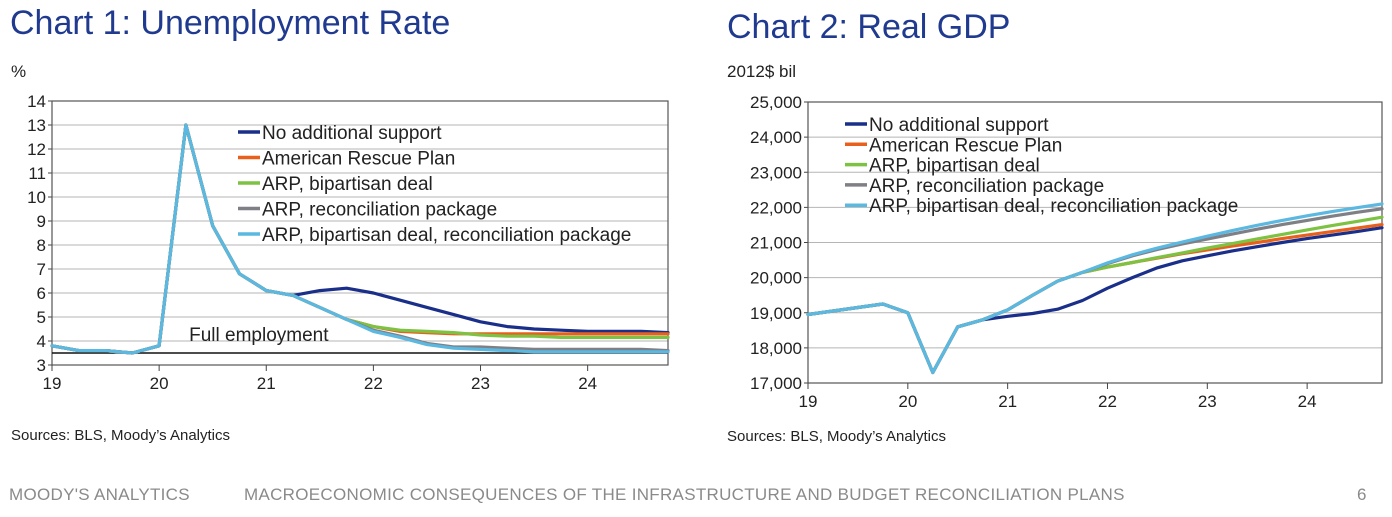 This screenshot has width=1392, height=517. Describe the element at coordinates (1007, 401) in the screenshot. I see `chart2-xtick-label: 21` at that location.